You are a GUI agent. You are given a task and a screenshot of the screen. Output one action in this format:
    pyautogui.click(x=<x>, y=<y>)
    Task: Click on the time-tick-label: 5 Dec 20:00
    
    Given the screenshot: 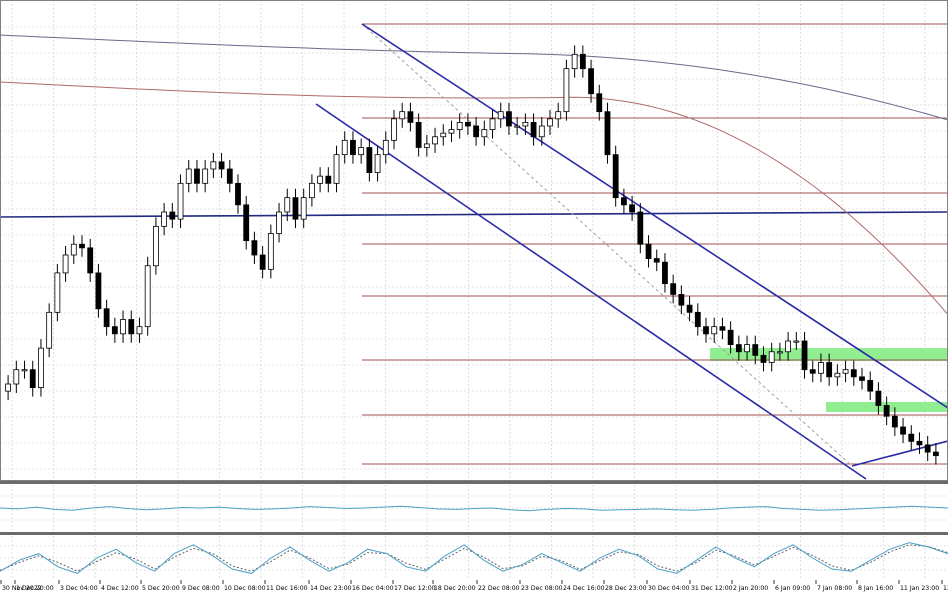 What is the action you would take?
    pyautogui.click(x=161, y=588)
    